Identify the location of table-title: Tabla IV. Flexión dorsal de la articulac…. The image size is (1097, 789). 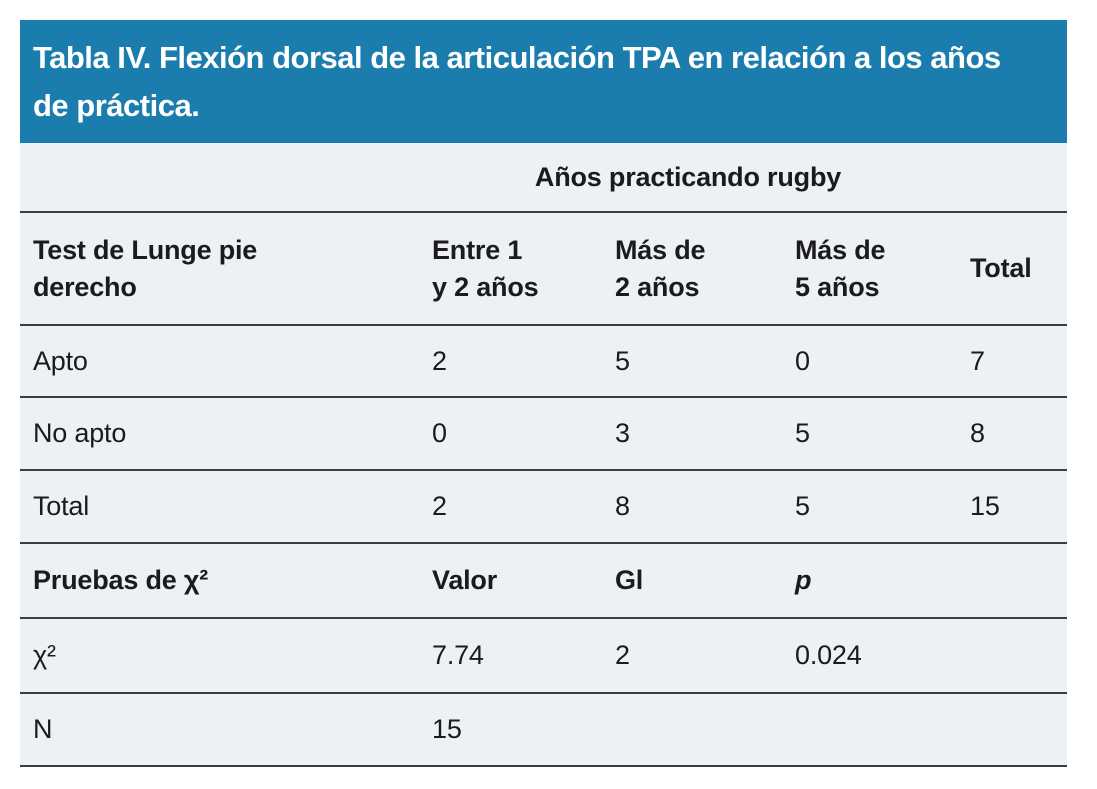
(517, 81).